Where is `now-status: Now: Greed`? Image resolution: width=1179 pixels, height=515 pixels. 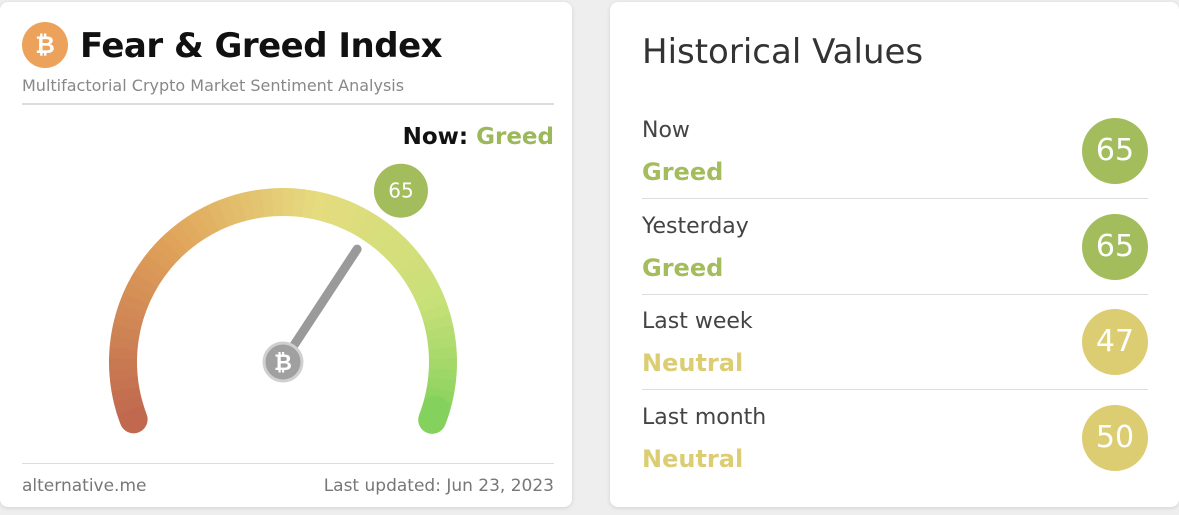 now-status: Now: Greed is located at coordinates (478, 137).